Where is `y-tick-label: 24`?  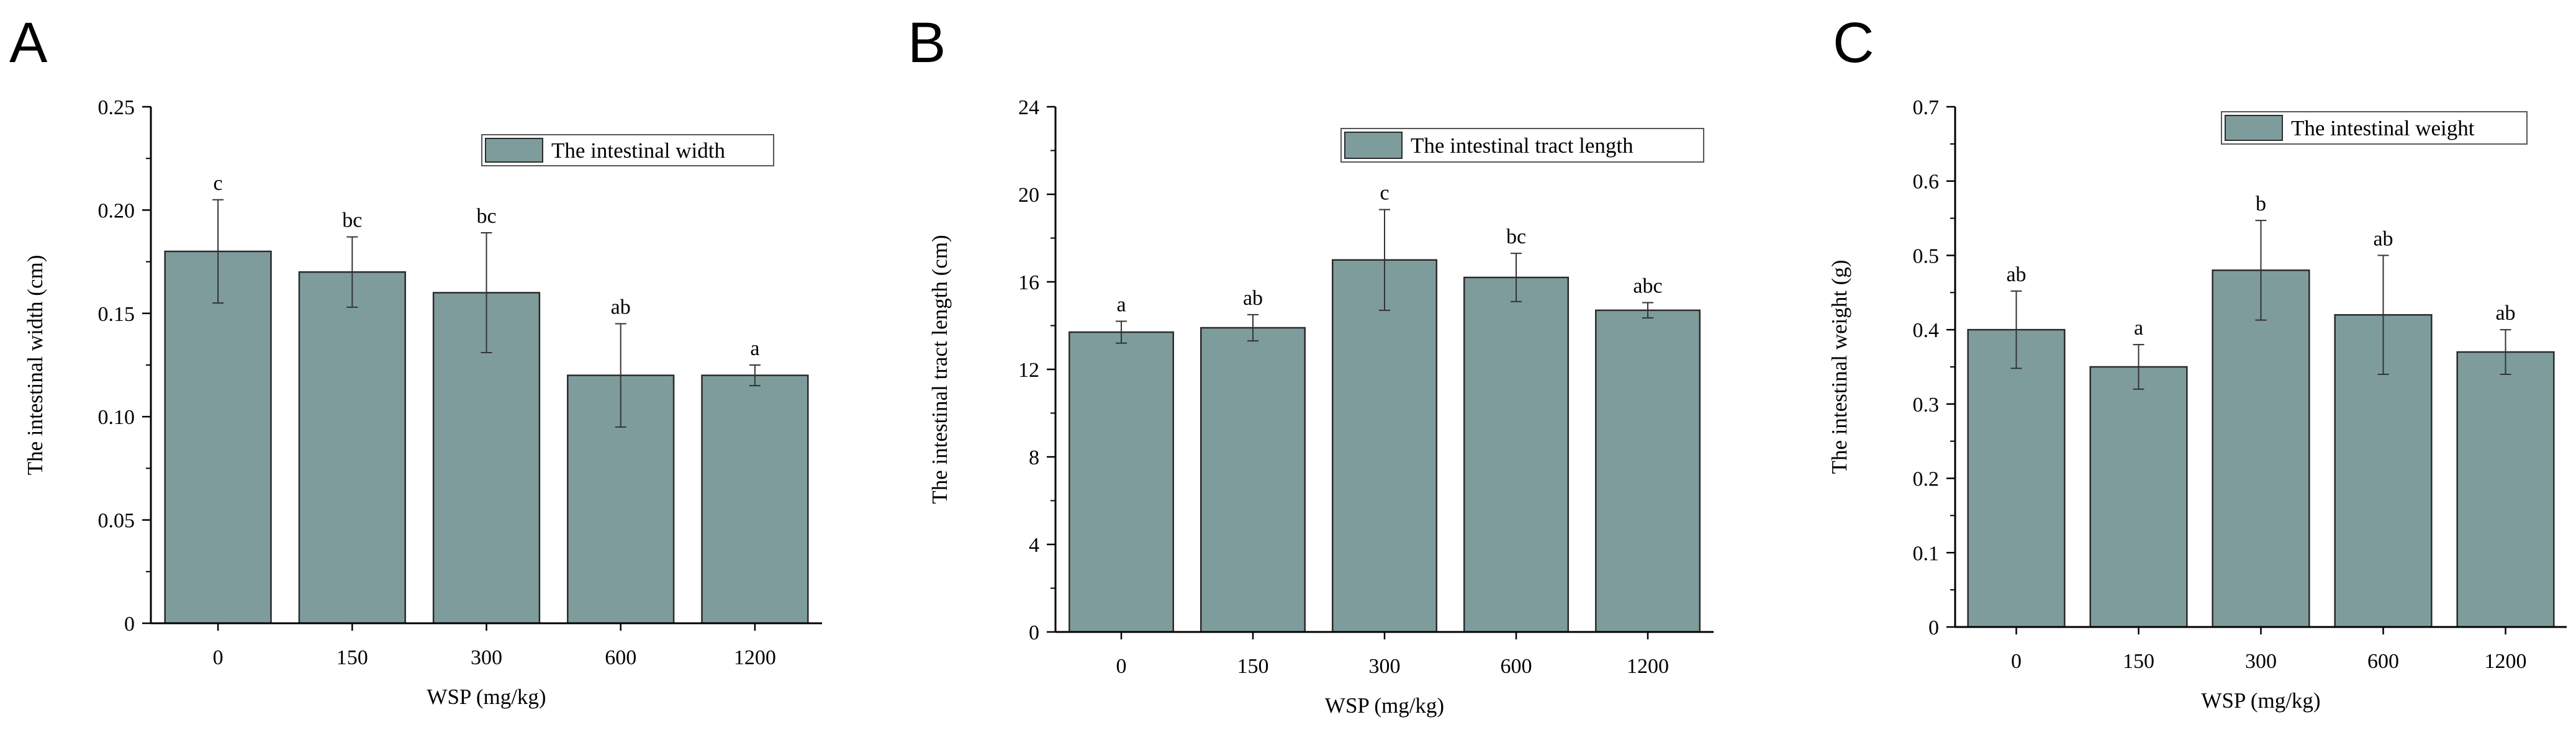 y-tick-label: 24 is located at coordinates (1028, 107).